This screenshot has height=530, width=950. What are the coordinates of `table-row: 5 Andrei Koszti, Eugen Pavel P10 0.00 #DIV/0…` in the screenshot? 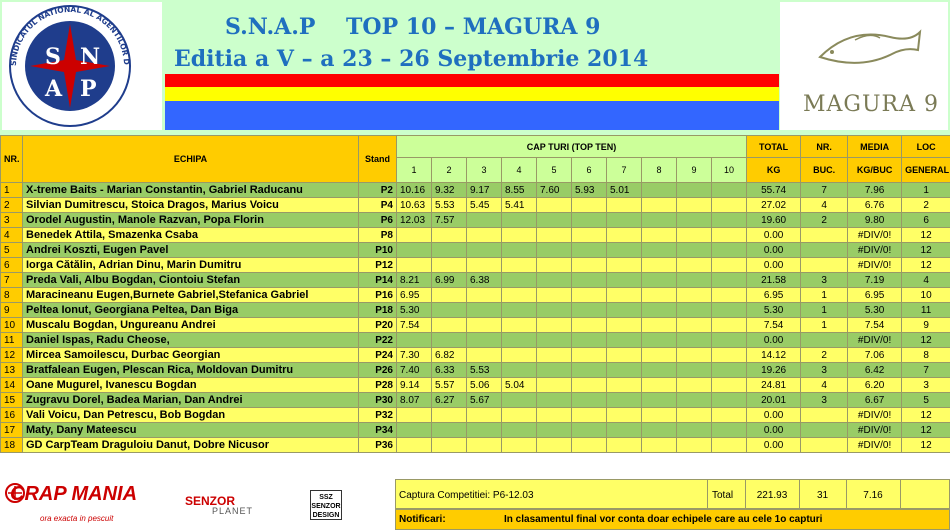 It's located at (475, 250).